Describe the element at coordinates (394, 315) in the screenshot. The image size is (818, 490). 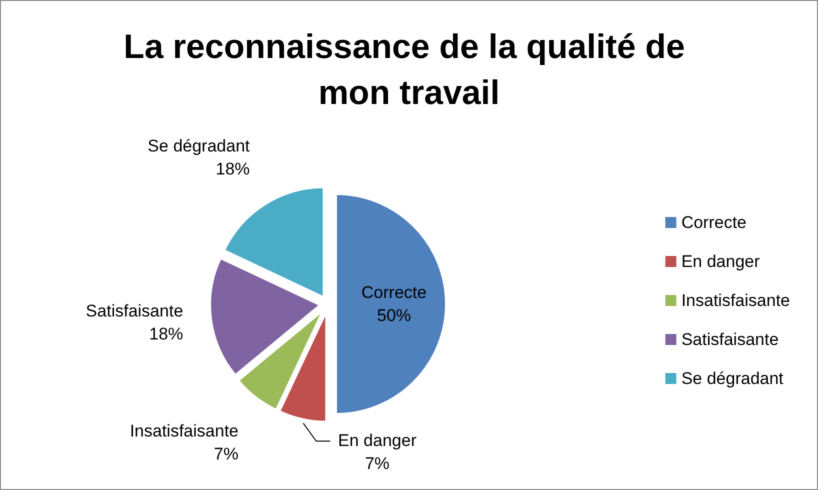
I see `data-label: 50%` at that location.